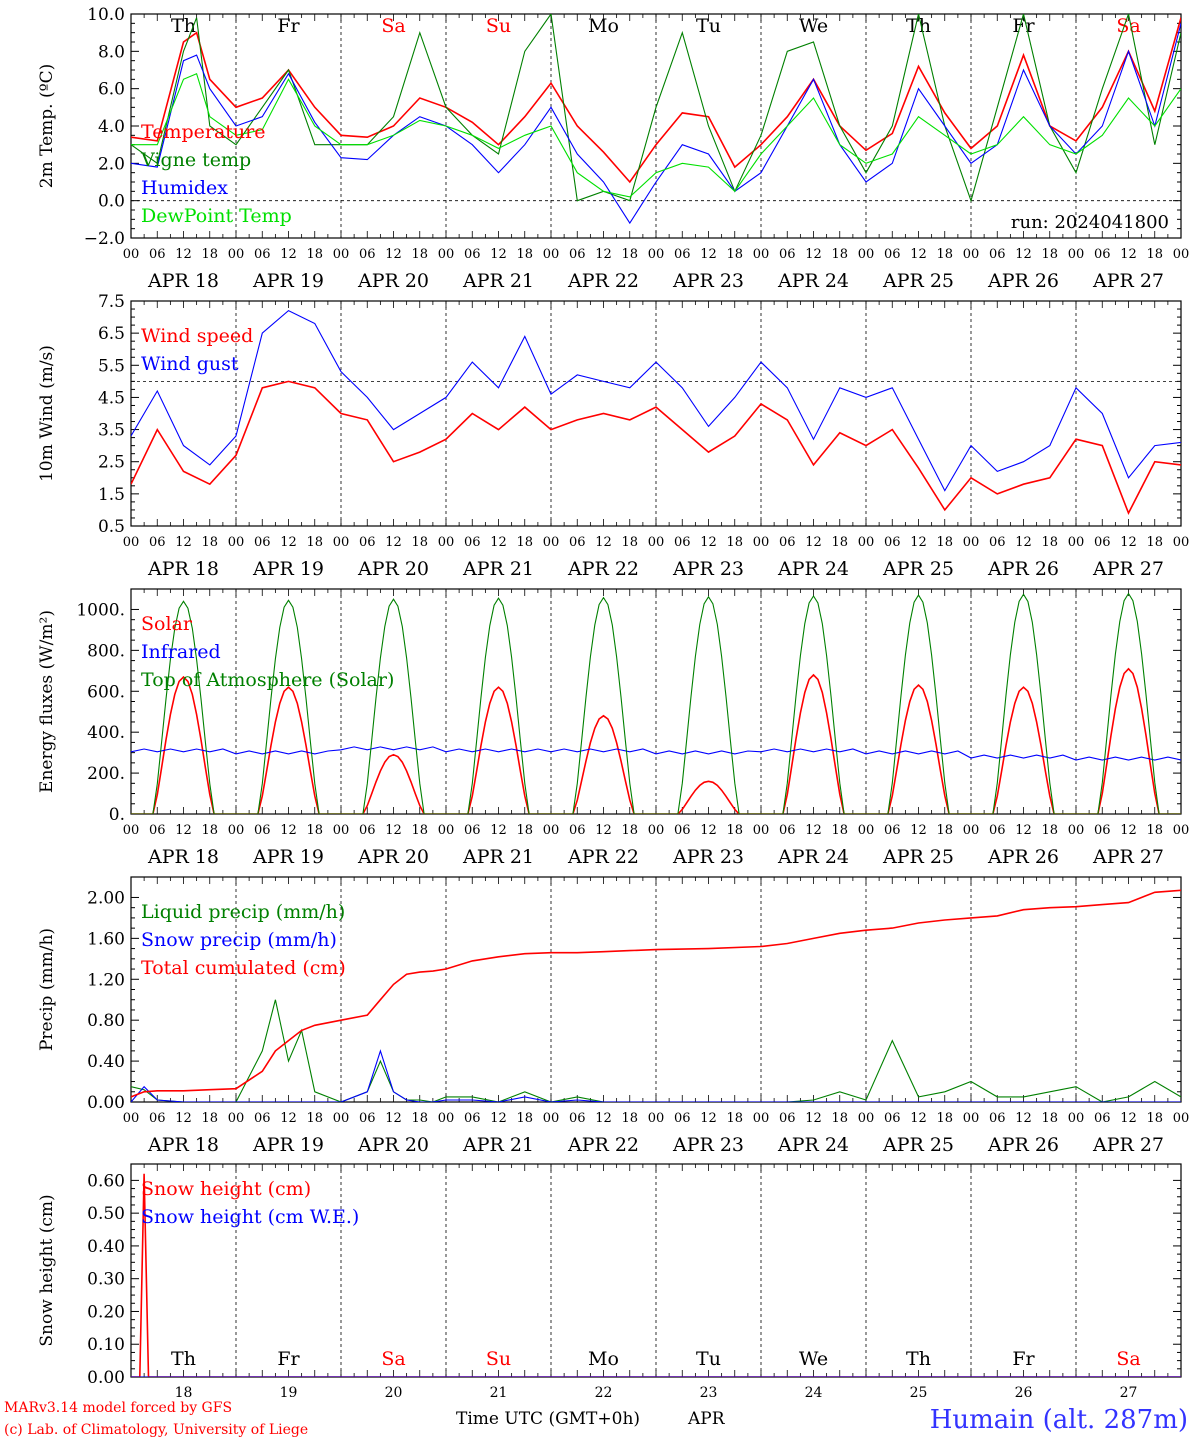  Describe the element at coordinates (190, 364) in the screenshot. I see `legend-entry: Wind gust` at that location.